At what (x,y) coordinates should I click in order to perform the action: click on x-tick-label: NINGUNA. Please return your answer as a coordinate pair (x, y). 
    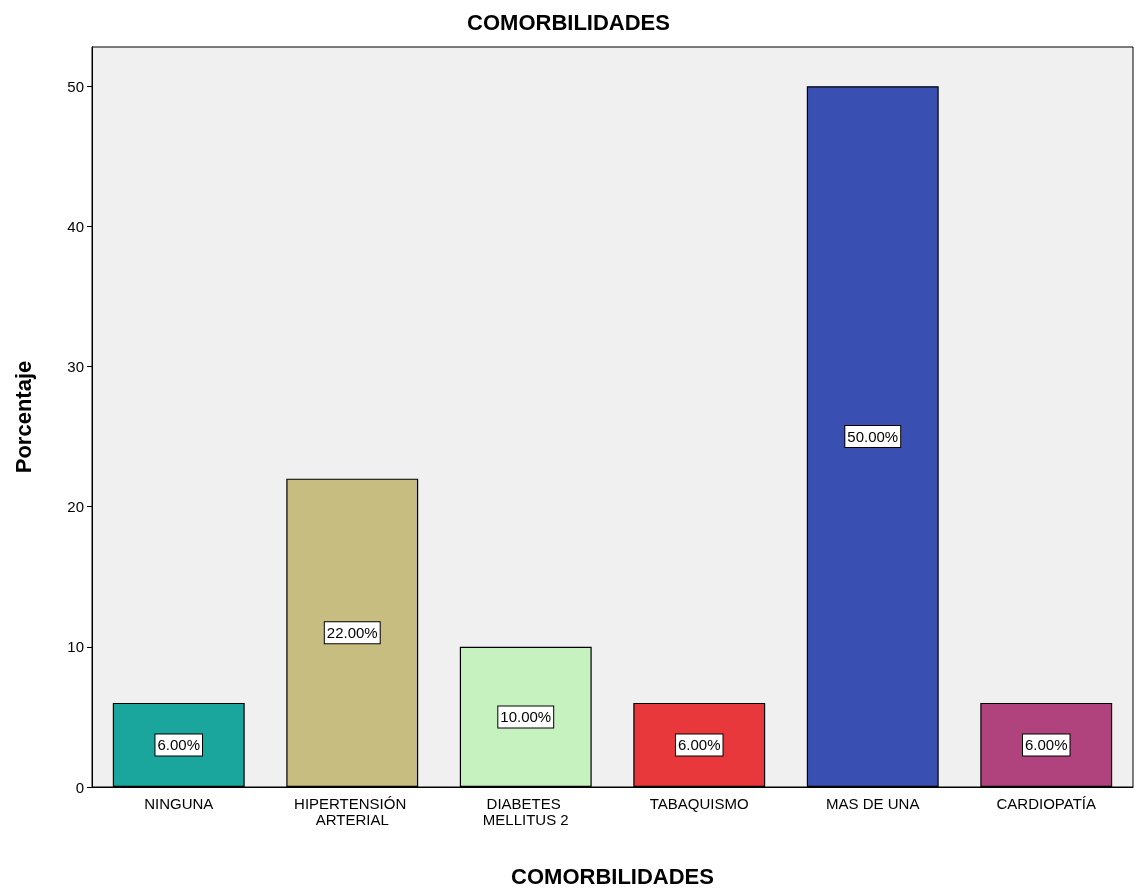
    Looking at the image, I should click on (179, 803).